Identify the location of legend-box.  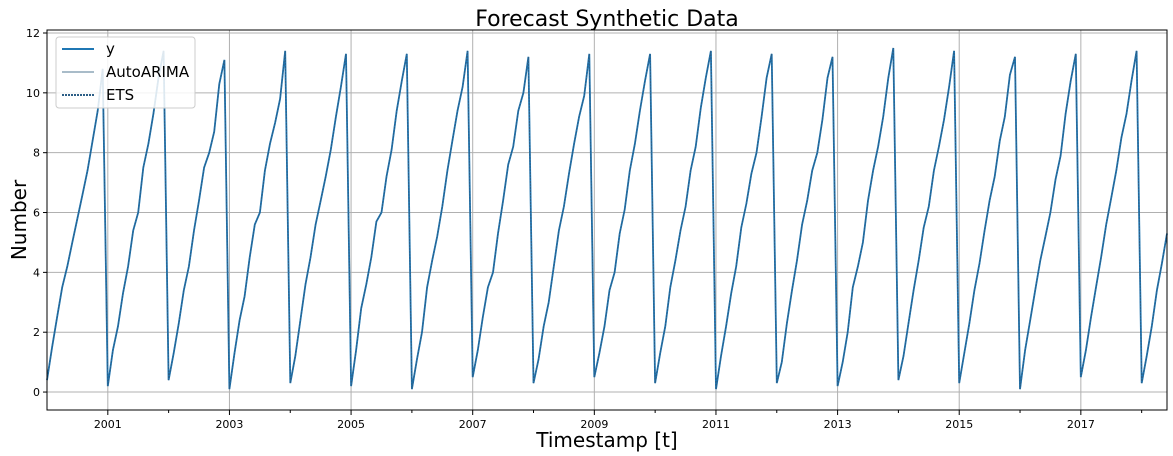
(125, 72).